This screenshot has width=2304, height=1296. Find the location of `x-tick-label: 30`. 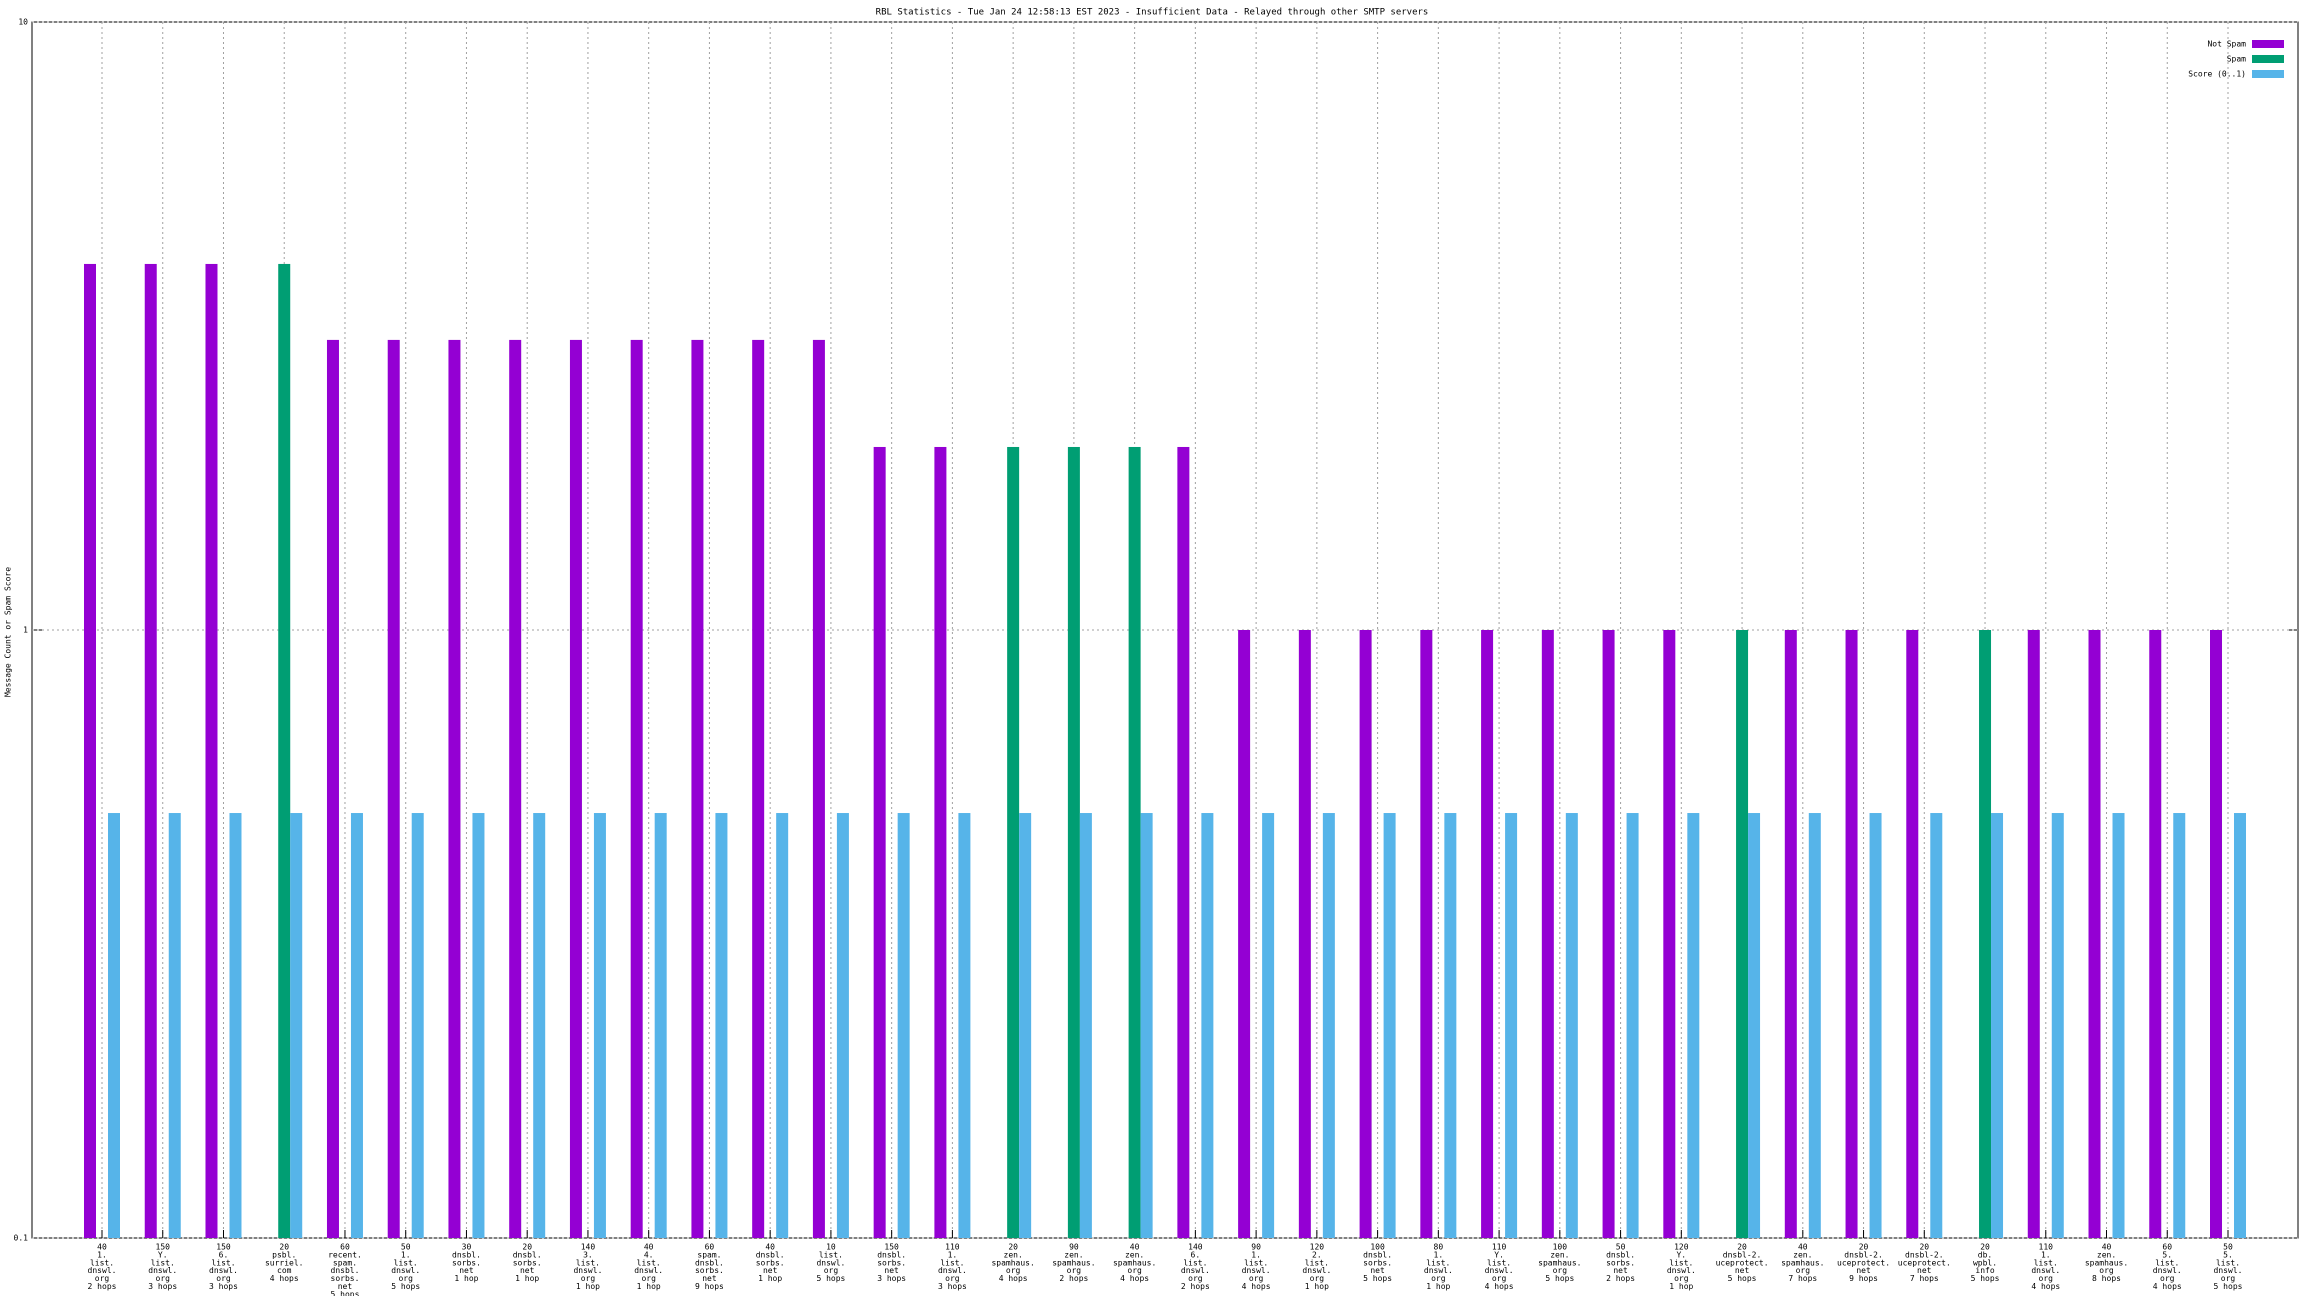

x-tick-label: 30 is located at coordinates (467, 1247).